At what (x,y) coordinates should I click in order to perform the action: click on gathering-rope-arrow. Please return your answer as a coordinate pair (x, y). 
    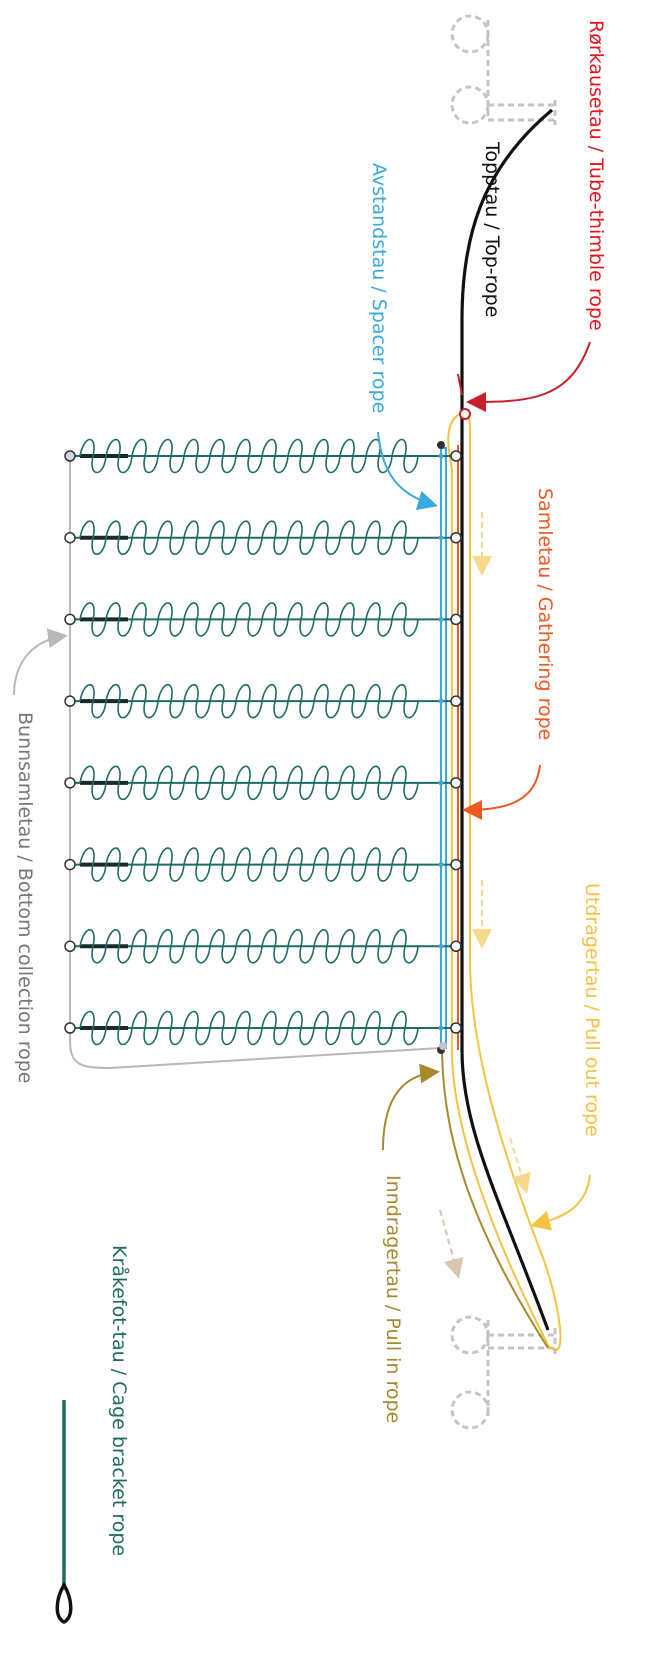
    Looking at the image, I should click on (501, 792).